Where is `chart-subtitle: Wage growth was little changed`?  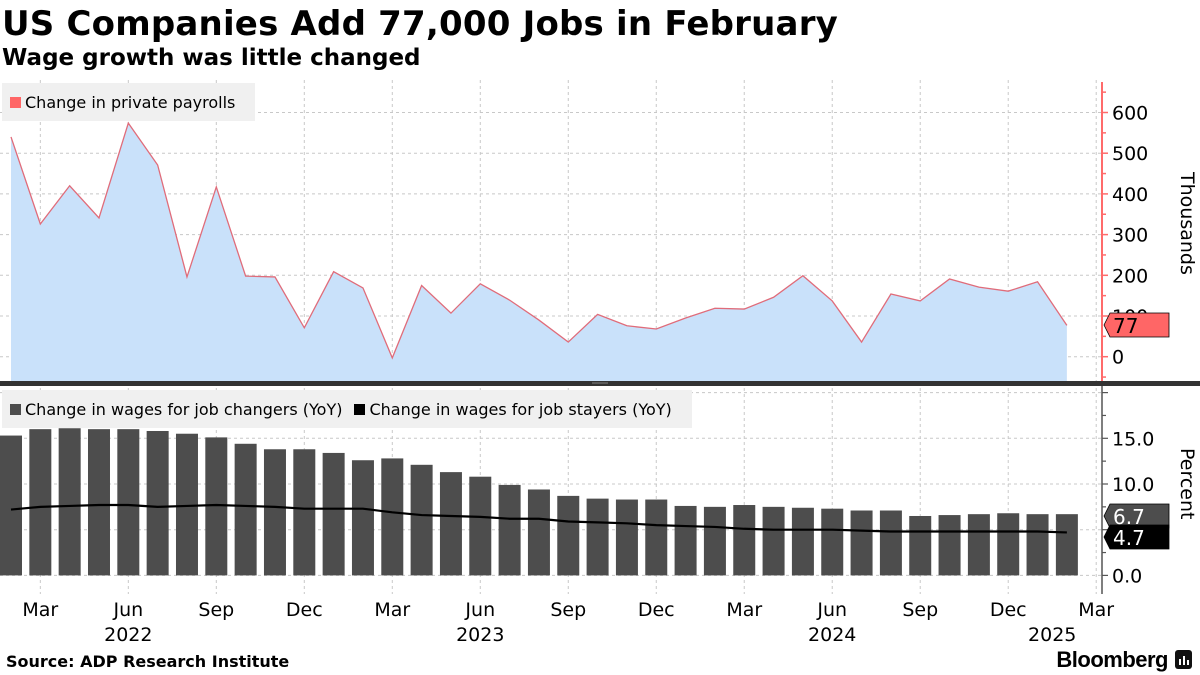 chart-subtitle: Wage growth was little changed is located at coordinates (211, 58).